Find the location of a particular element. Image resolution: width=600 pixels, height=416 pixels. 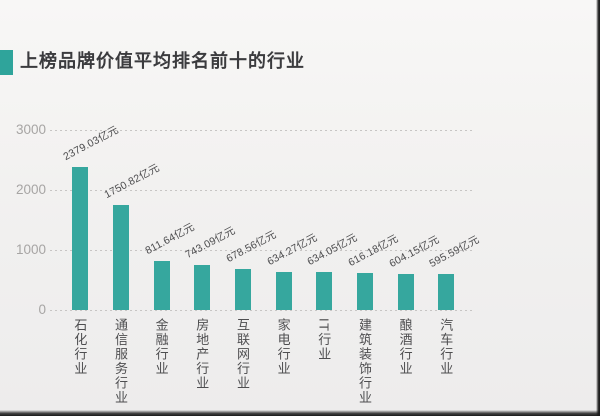

x-axis-category-label: 家电行业 is located at coordinates (283, 347).